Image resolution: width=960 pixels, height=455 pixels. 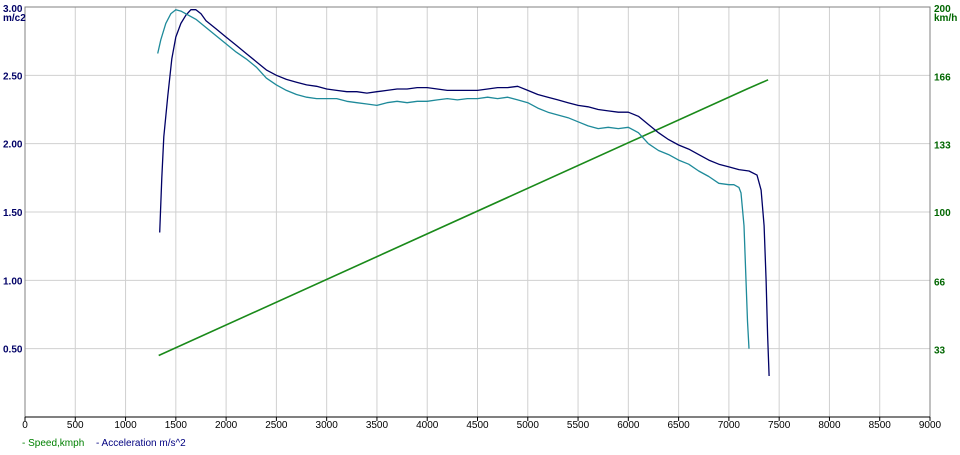 I want to click on y-left-axis-label: m/c2, so click(x=14, y=18).